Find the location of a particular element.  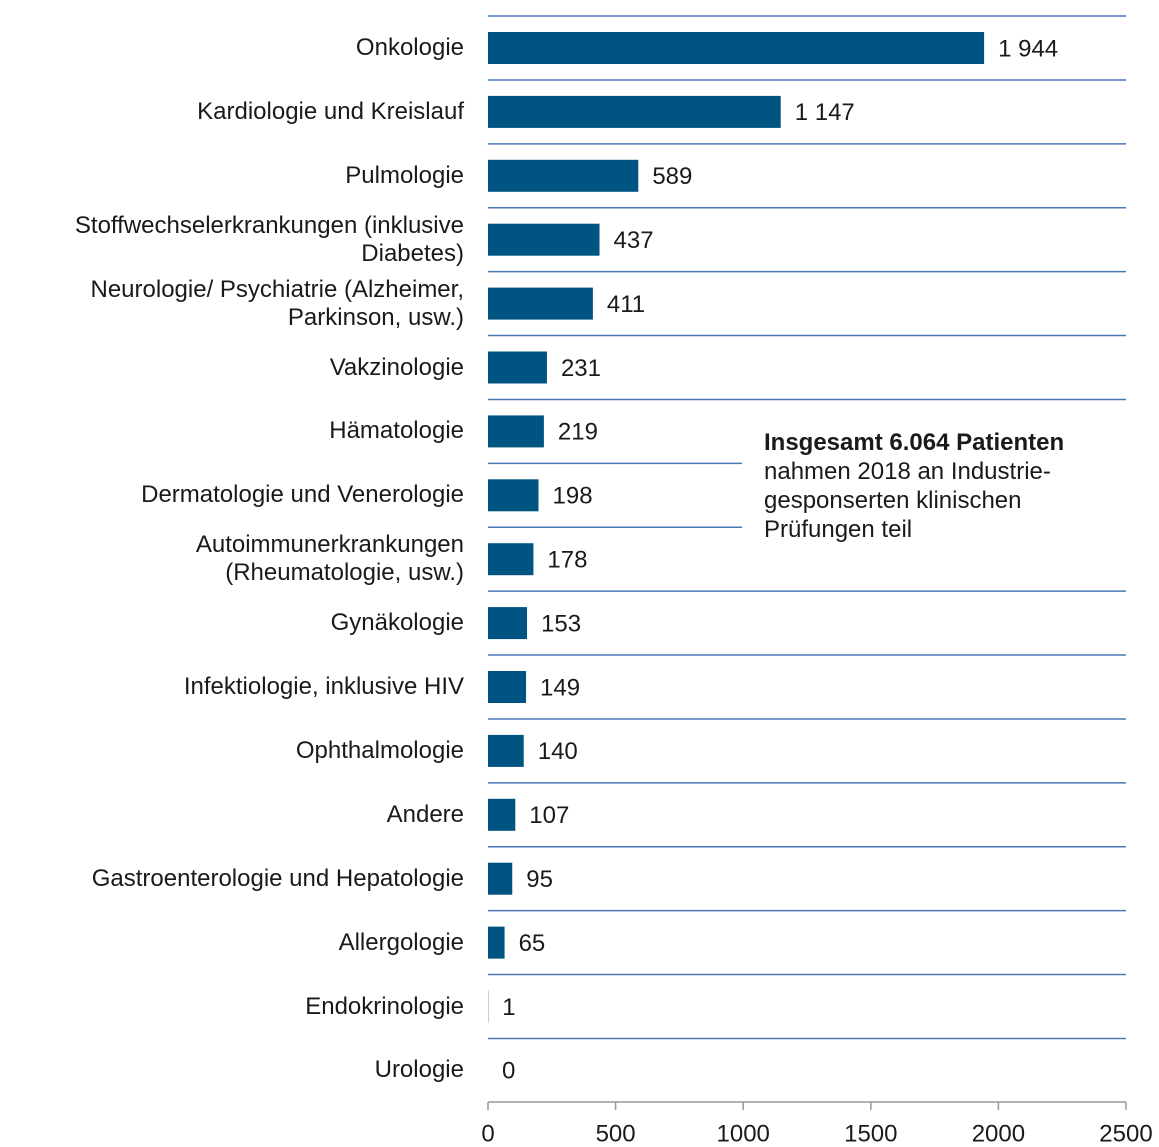

value-label: 1 is located at coordinates (508, 1007).